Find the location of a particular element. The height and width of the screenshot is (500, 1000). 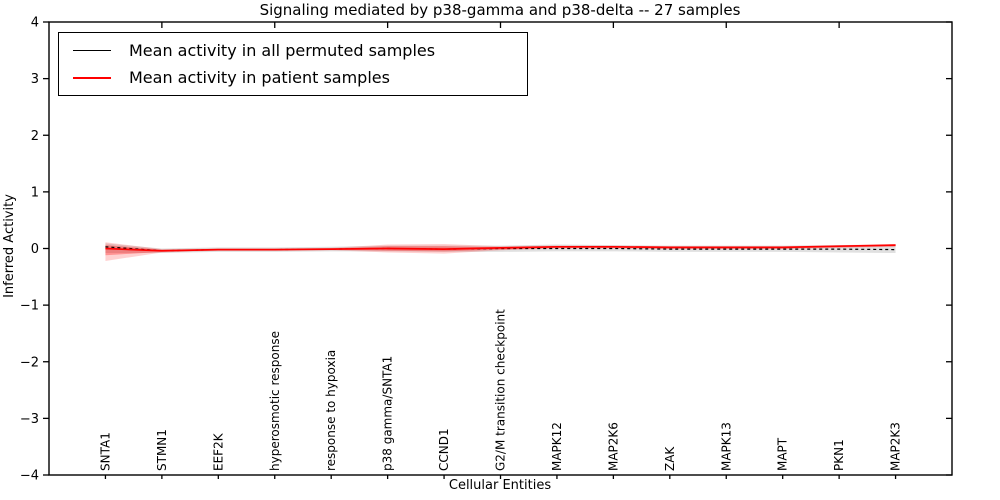

x-tick-label: hyperosmotic response is located at coordinates (275, 401).